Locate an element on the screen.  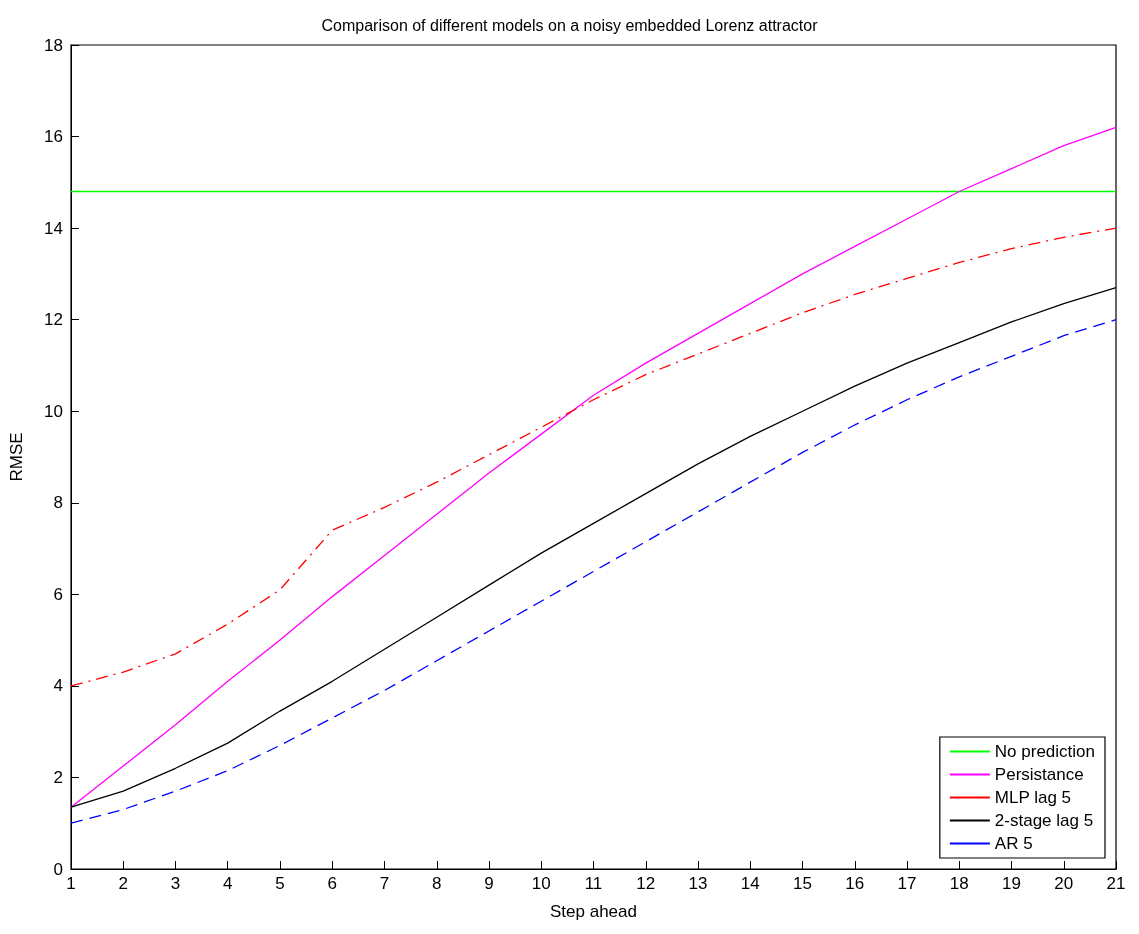
legend-label: MLP lag 5 is located at coordinates (1033, 797).